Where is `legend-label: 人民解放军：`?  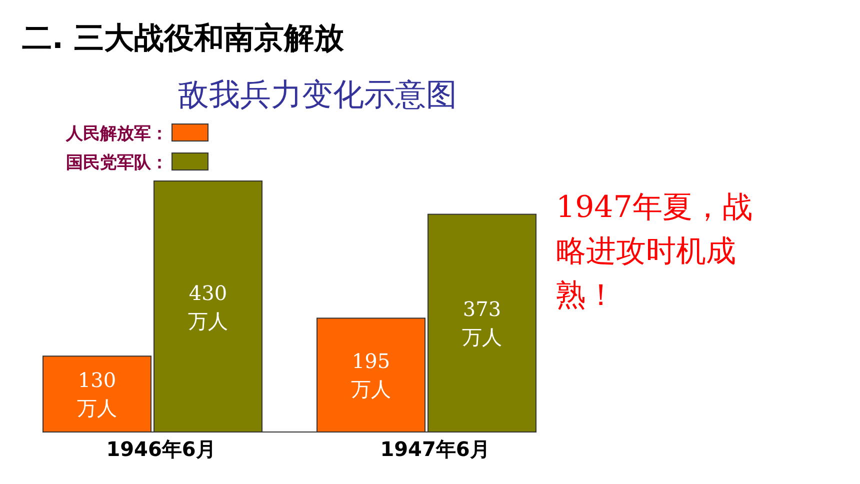 legend-label: 人民解放军： is located at coordinates (117, 134).